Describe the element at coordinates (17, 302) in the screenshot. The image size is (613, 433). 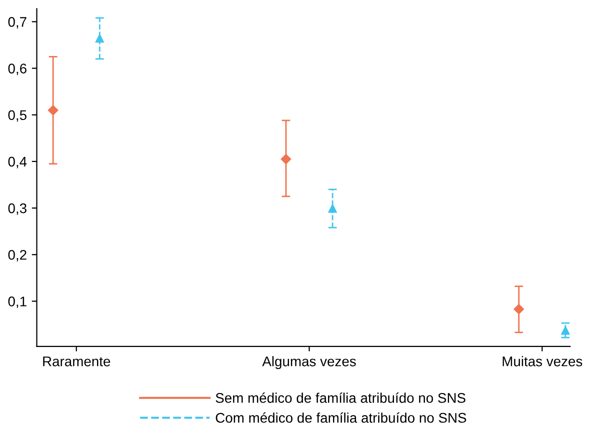
I see `y-tick-label: 0,1` at that location.